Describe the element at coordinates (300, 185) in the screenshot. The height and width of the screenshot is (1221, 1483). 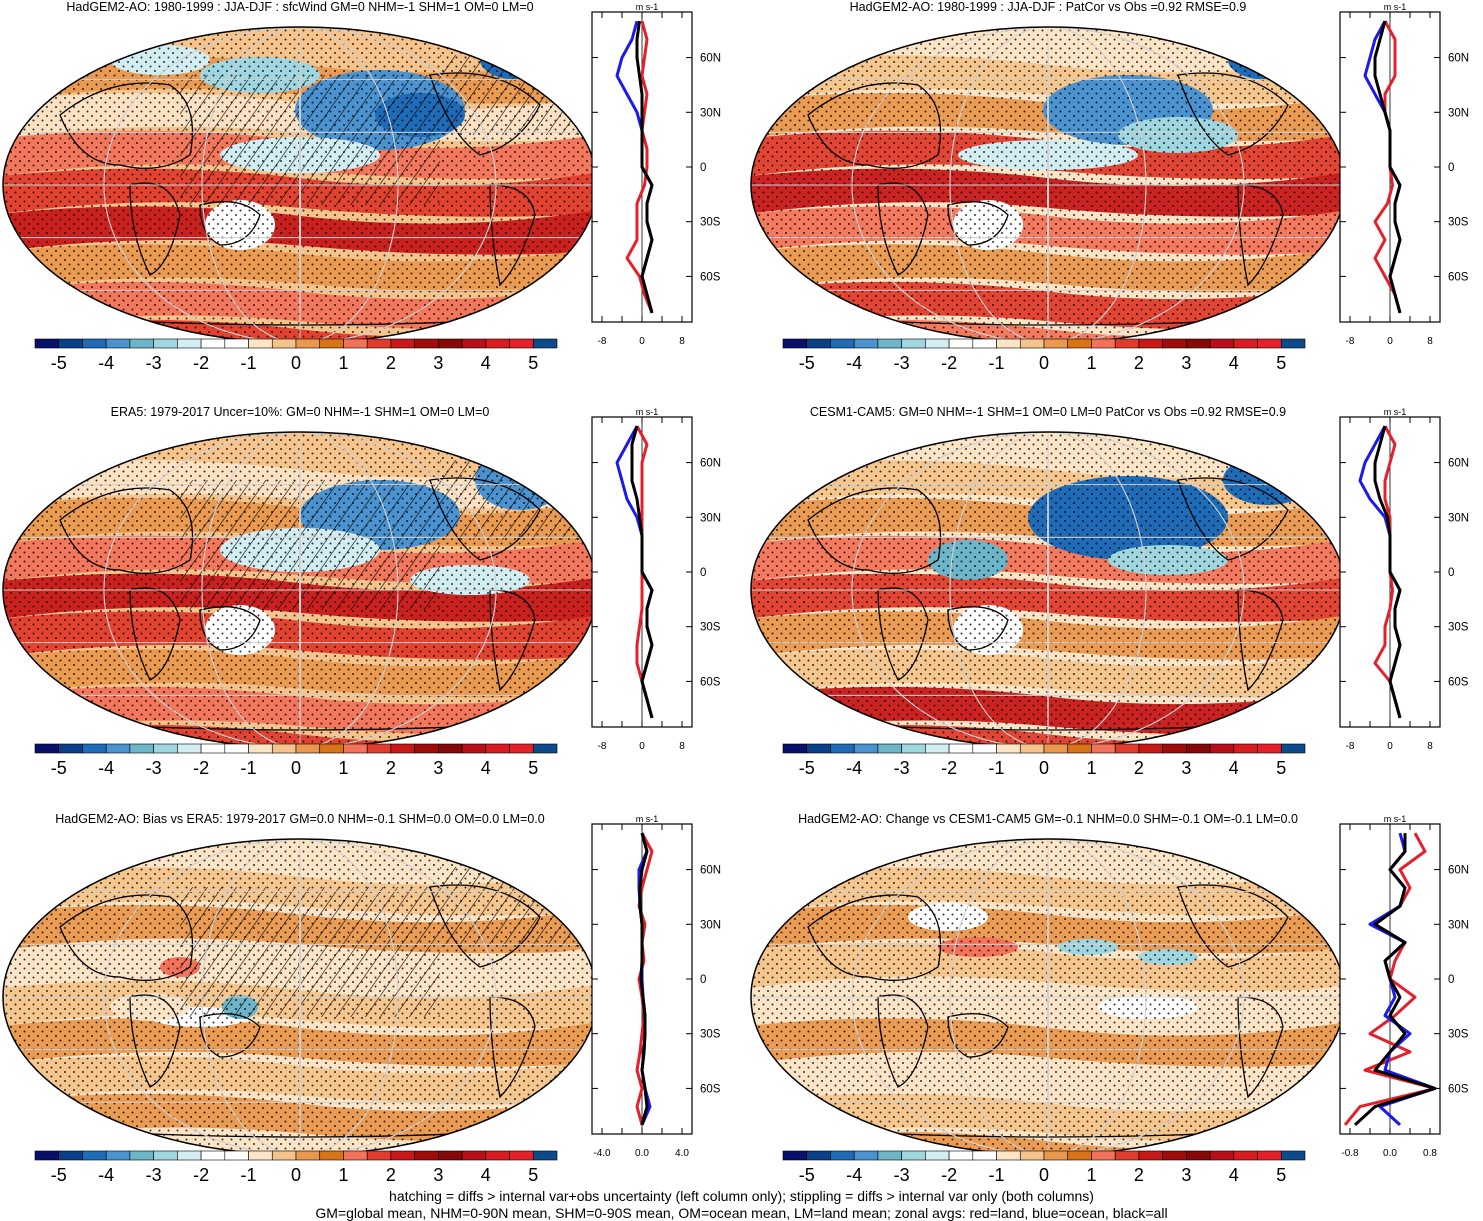
I see `map` at that location.